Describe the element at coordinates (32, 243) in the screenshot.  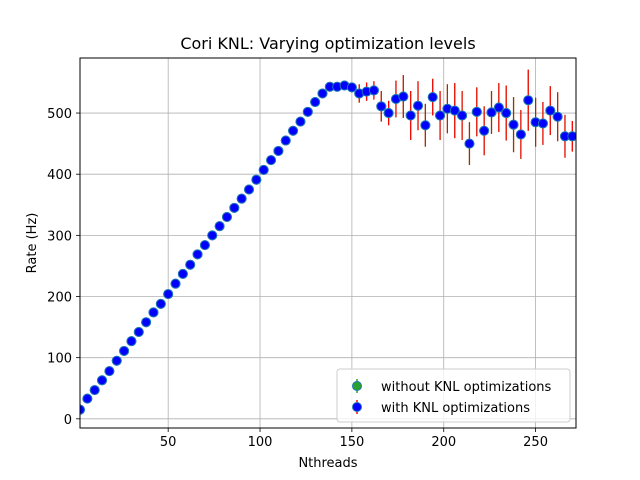
I see `y-axis-title: Rate (Hz)` at that location.